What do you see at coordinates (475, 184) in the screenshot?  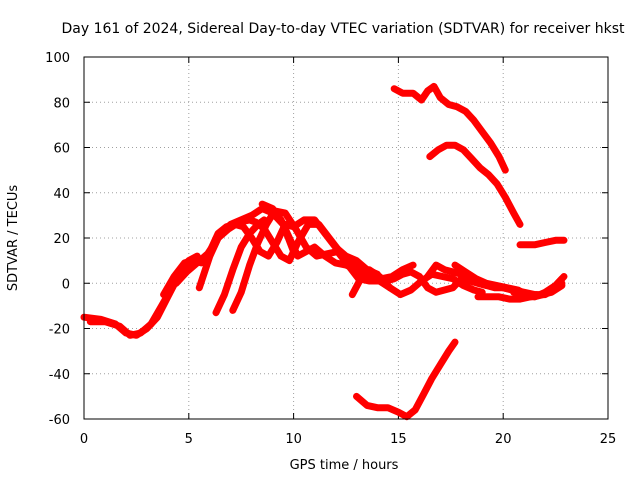 I see `series-line-s17` at bounding box center [475, 184].